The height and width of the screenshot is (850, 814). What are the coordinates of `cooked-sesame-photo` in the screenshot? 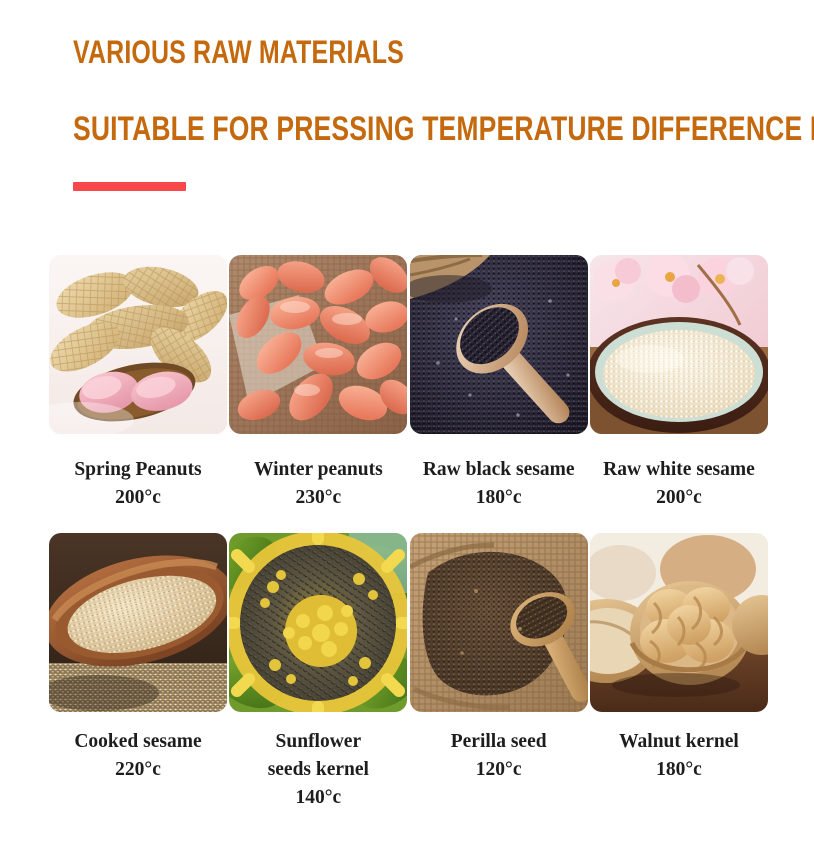 It's located at (138, 623).